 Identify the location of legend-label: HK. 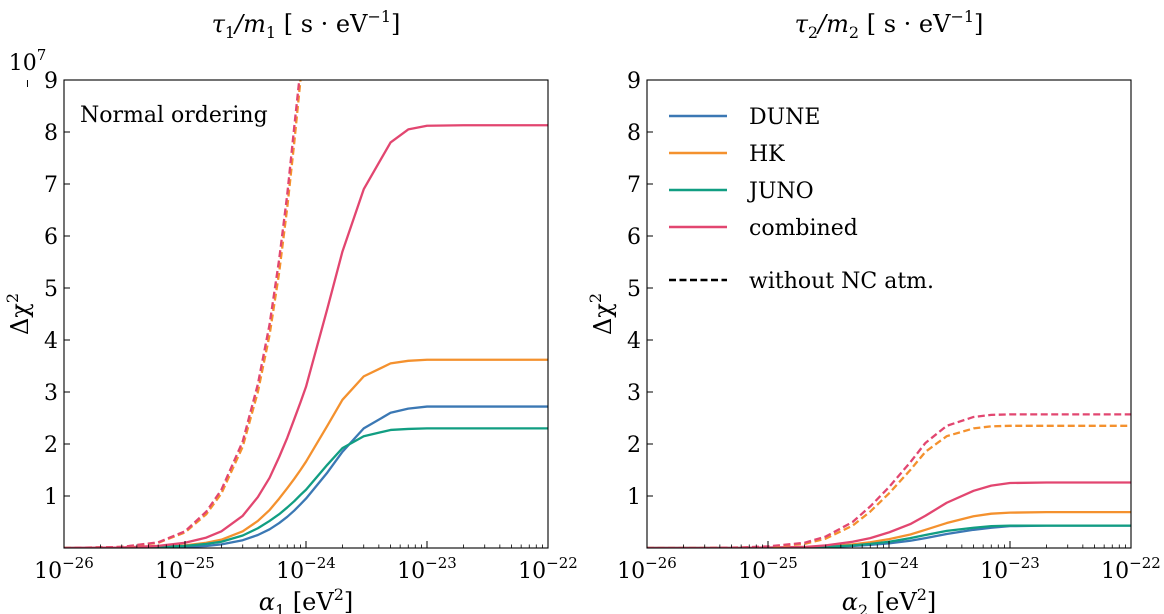
(767, 154).